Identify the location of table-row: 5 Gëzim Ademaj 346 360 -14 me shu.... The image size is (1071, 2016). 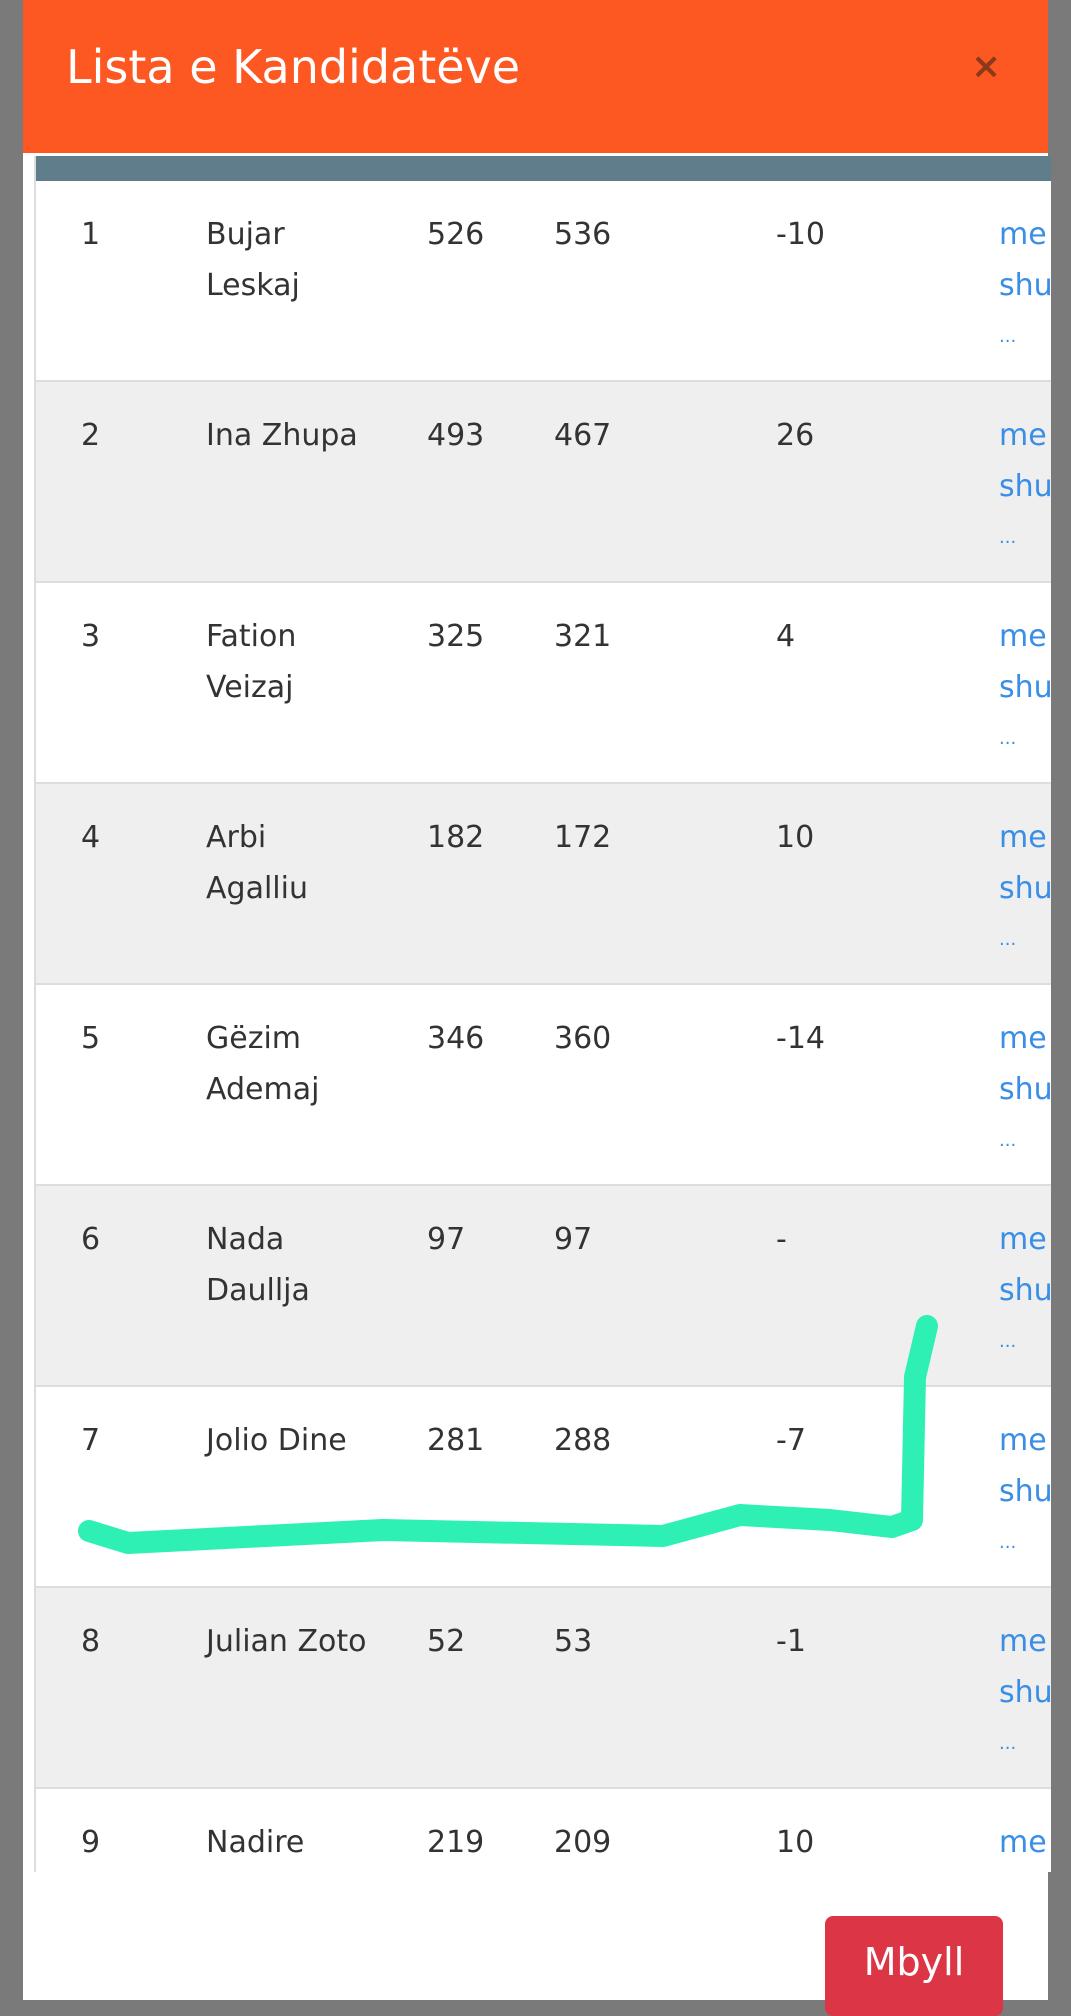
(543, 1085).